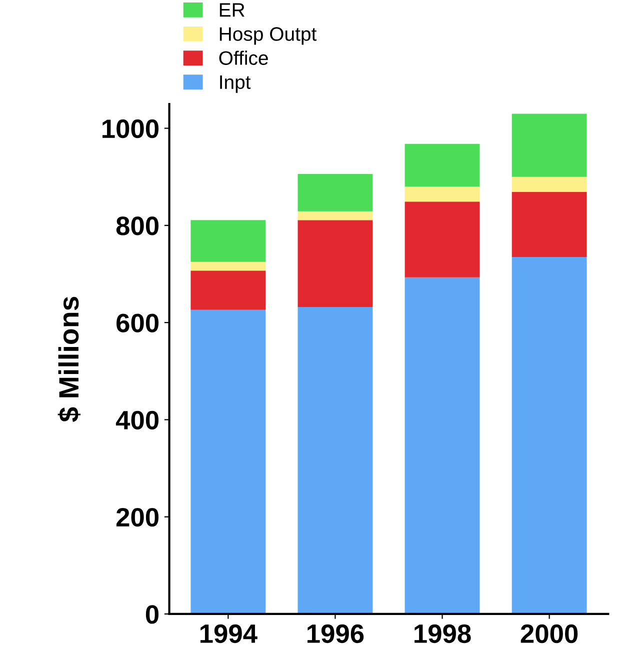 The height and width of the screenshot is (671, 627). I want to click on x-tick-label: 1996, so click(336, 634).